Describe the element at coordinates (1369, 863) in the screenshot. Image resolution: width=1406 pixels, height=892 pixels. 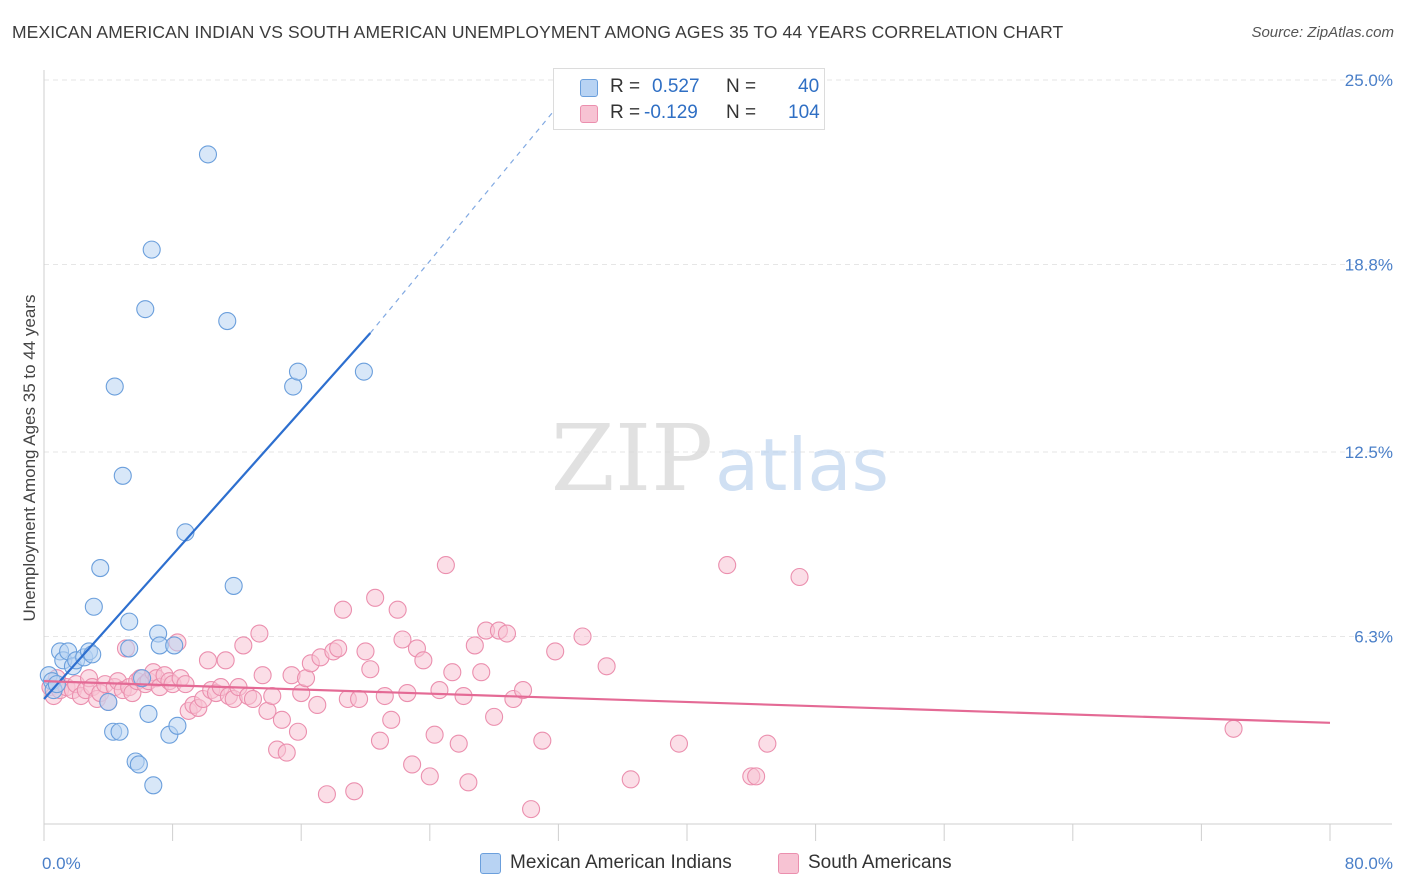
I see `x-tick-label: 80.0%` at that location.